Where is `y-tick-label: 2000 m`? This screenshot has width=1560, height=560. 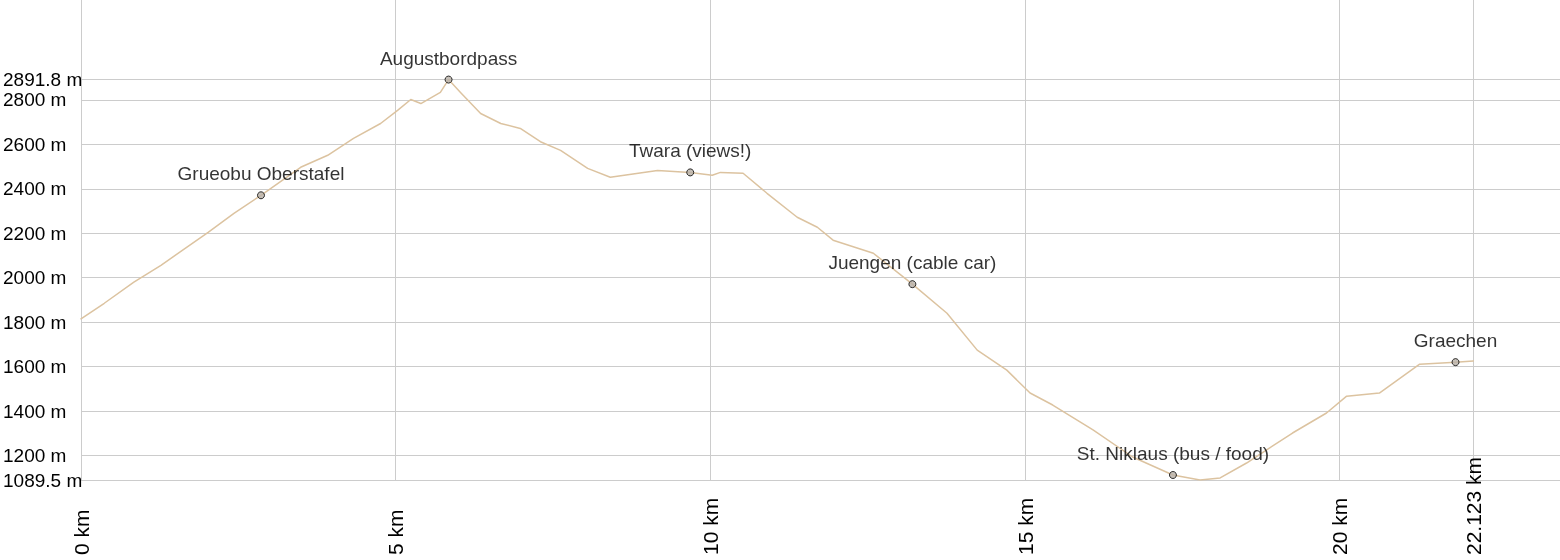 y-tick-label: 2000 m is located at coordinates (35, 278).